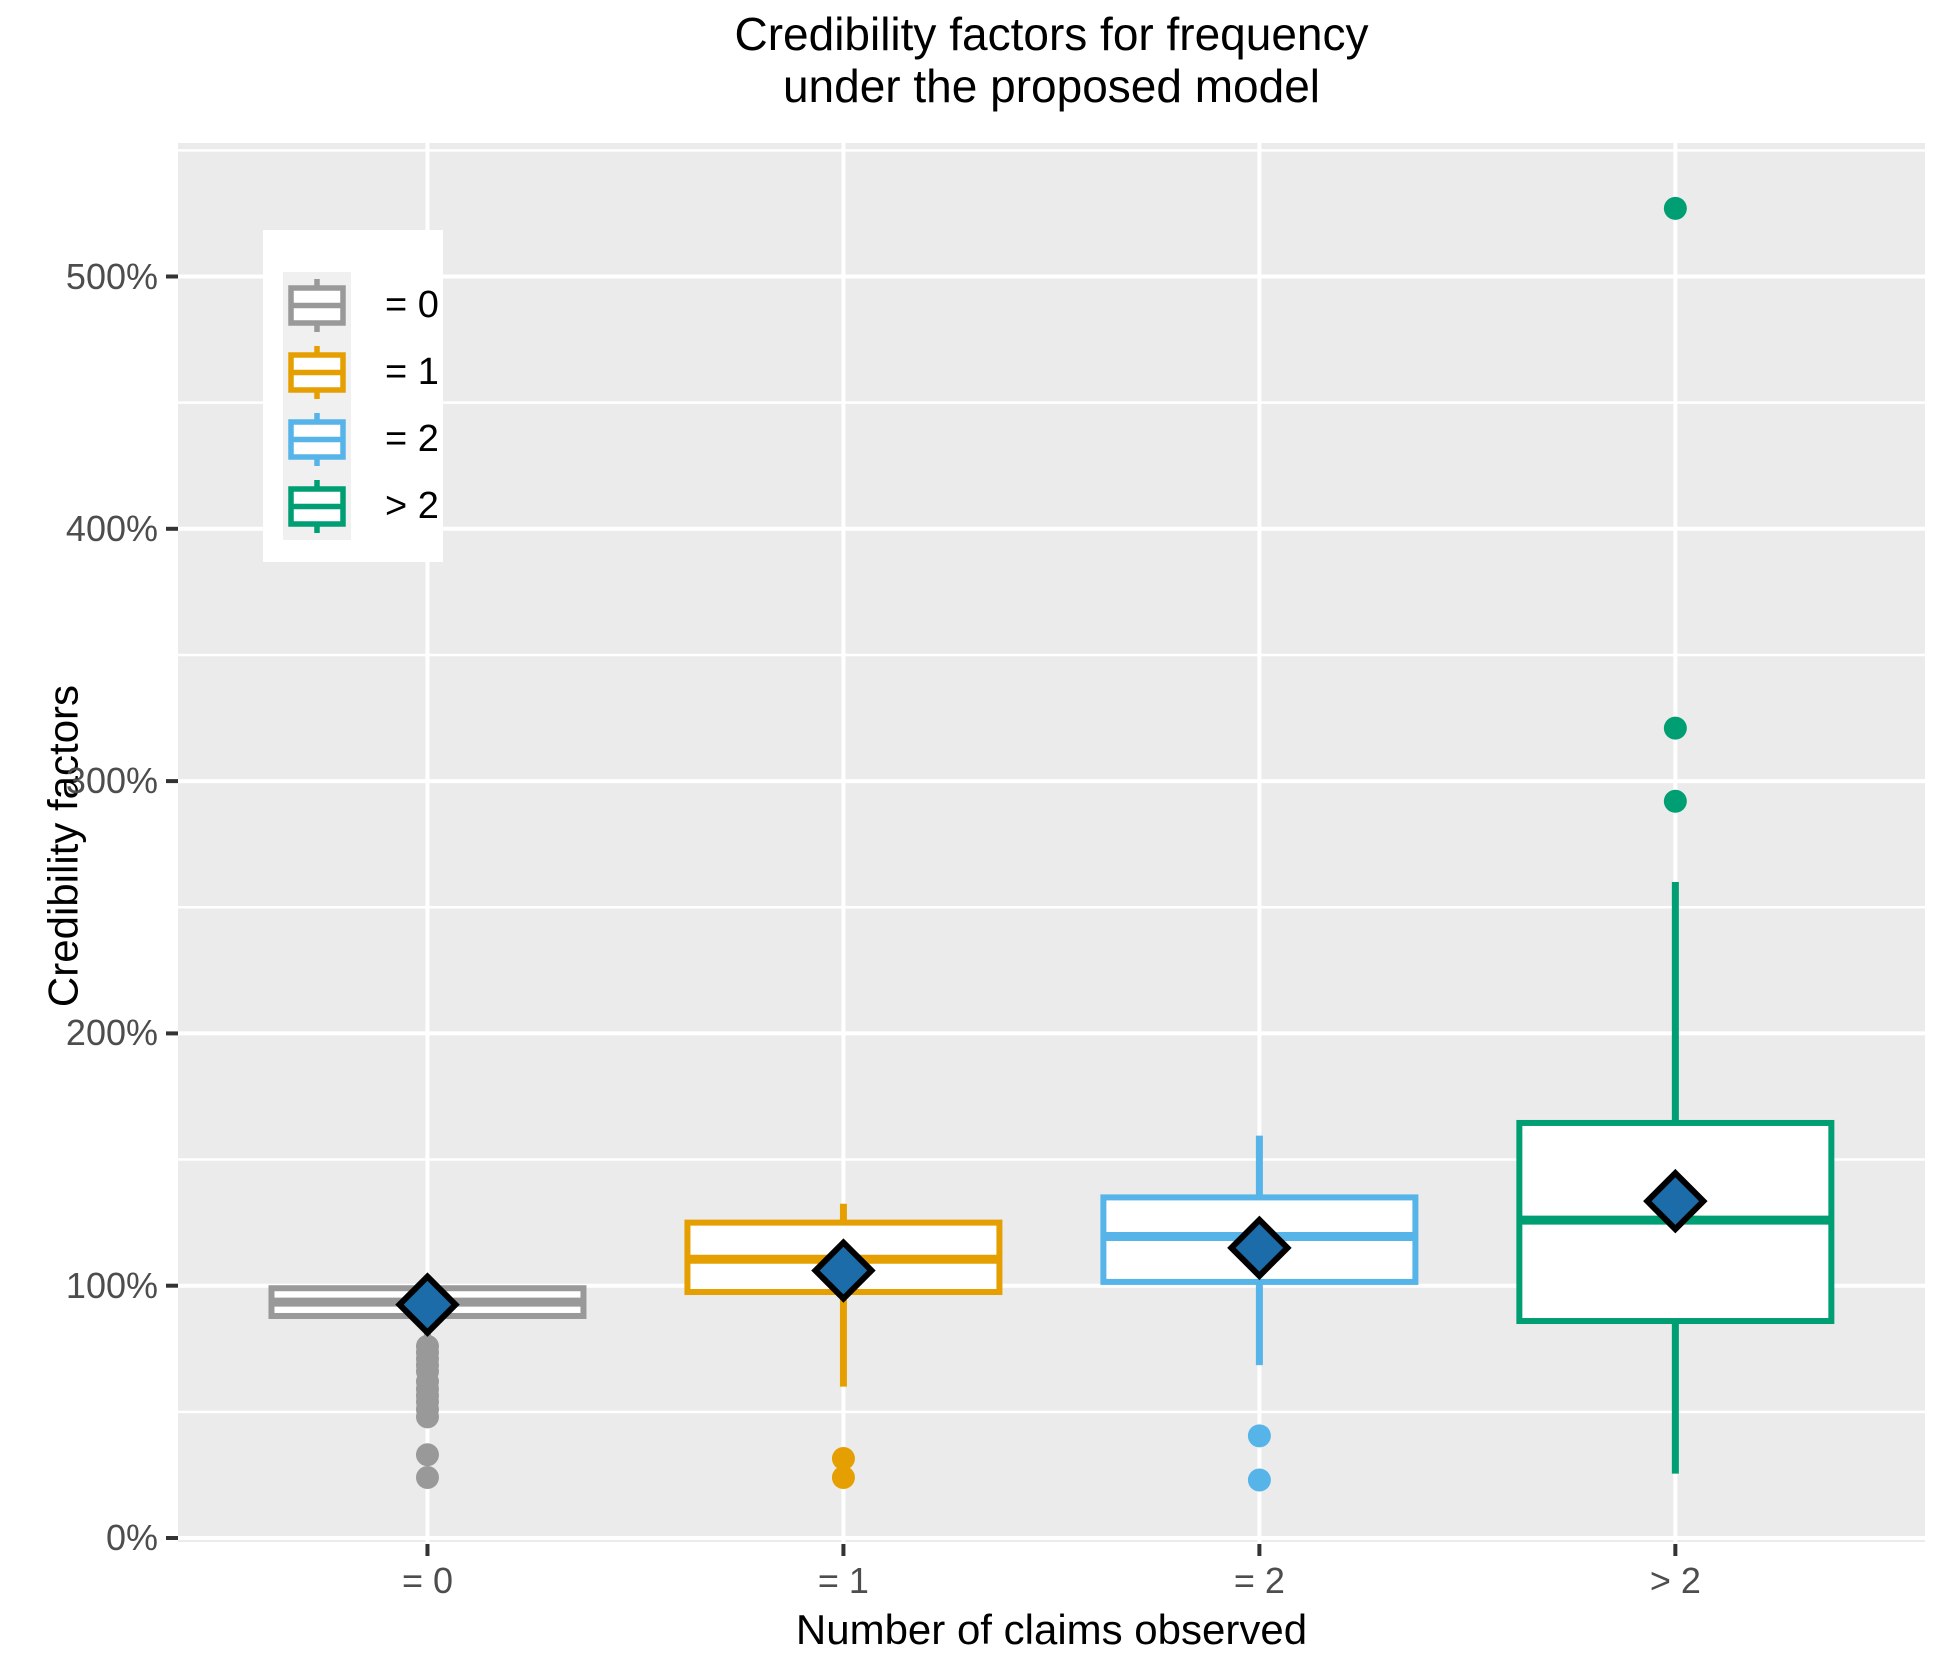 Image resolution: width=1945 pixels, height=1667 pixels. Describe the element at coordinates (111, 276) in the screenshot. I see `y-tick-label: 500%` at that location.